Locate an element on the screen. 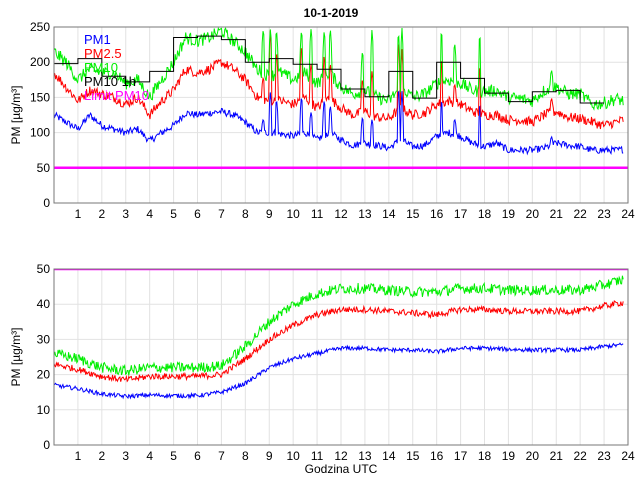 The height and width of the screenshot is (480, 640). legend: PM1 PM2.5 PM10 PM10 1h Limit PM10 is located at coordinates (116, 67).